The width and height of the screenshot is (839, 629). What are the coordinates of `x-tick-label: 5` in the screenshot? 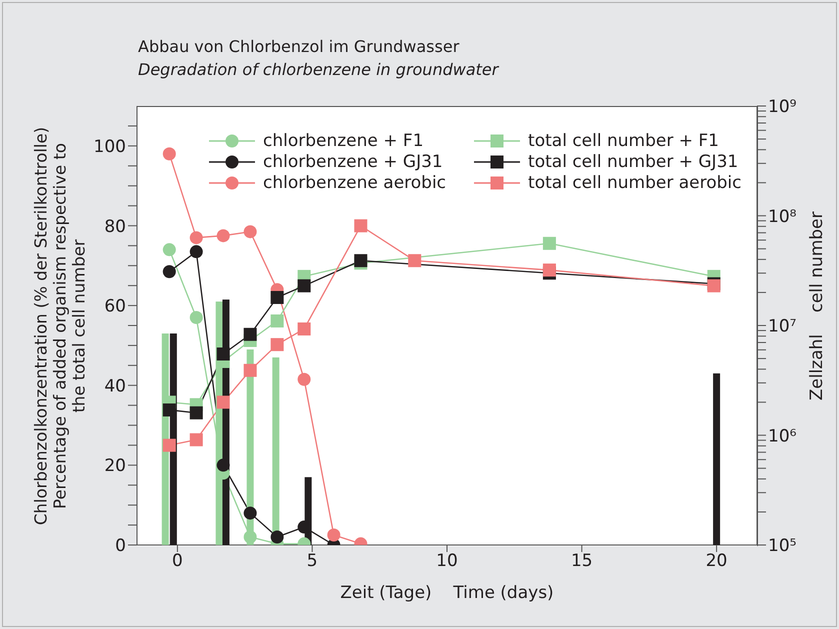 It's located at (312, 561).